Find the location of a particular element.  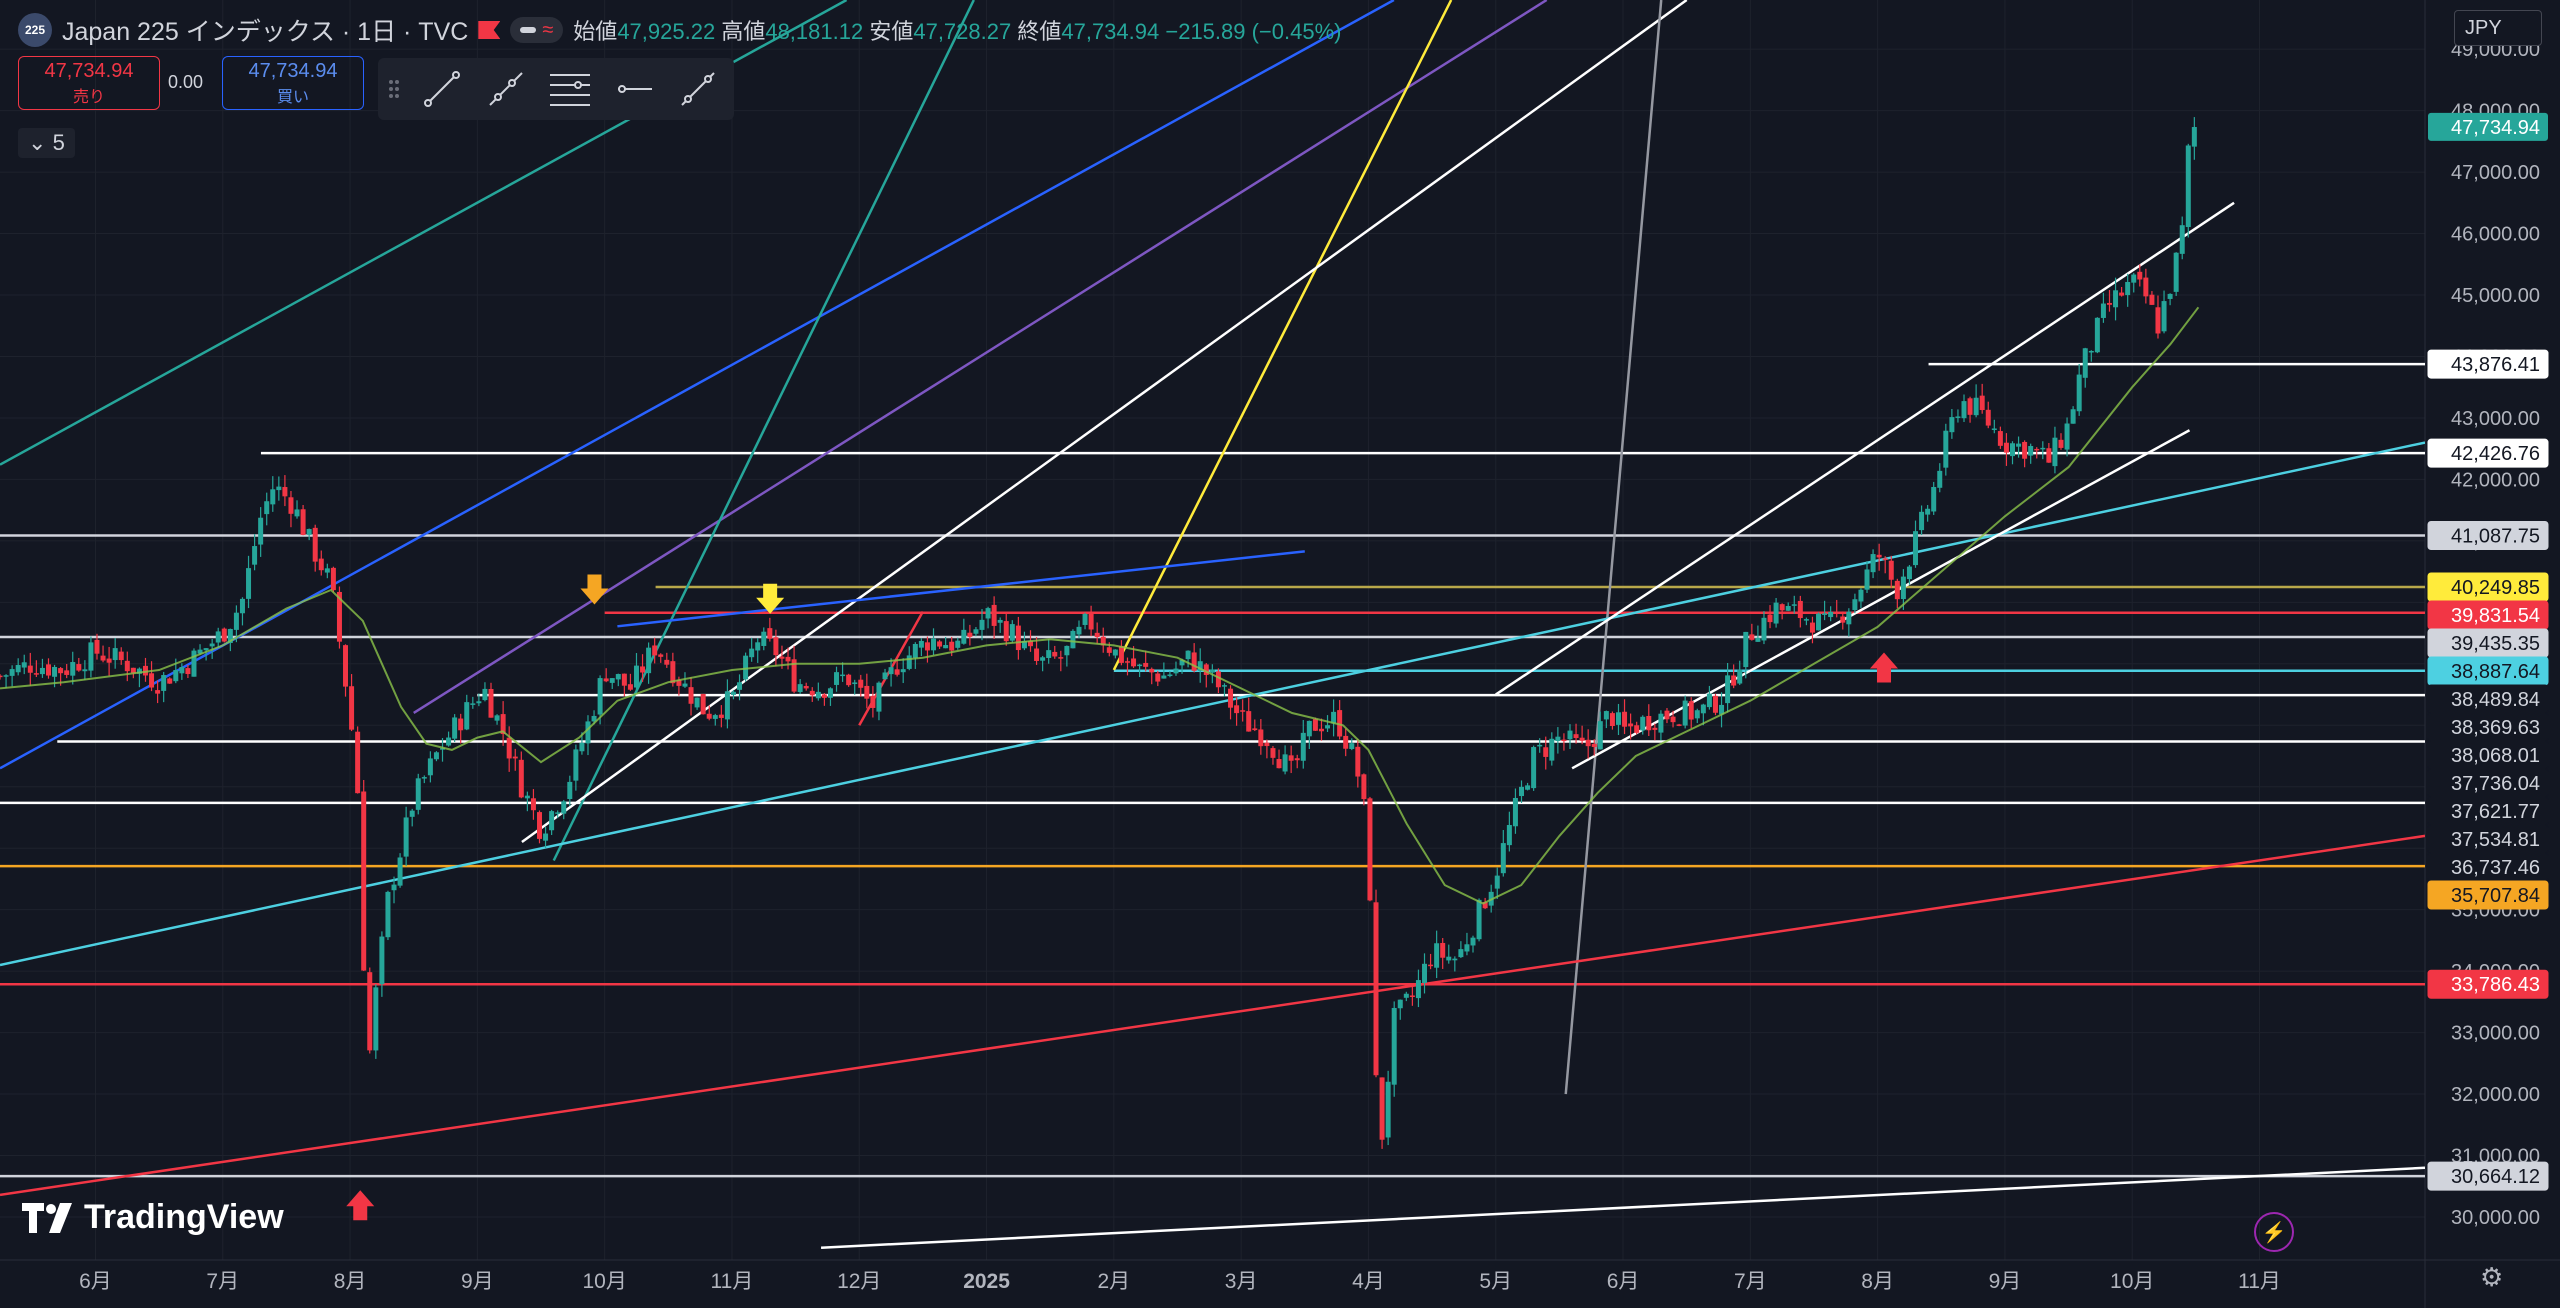

price-axis-label: 33,000.00 is located at coordinates (2495, 1034).